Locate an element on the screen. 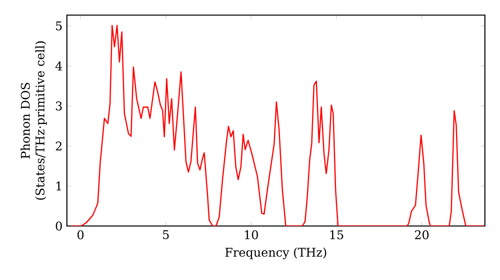  y-tick-label: 5 is located at coordinates (59, 25).